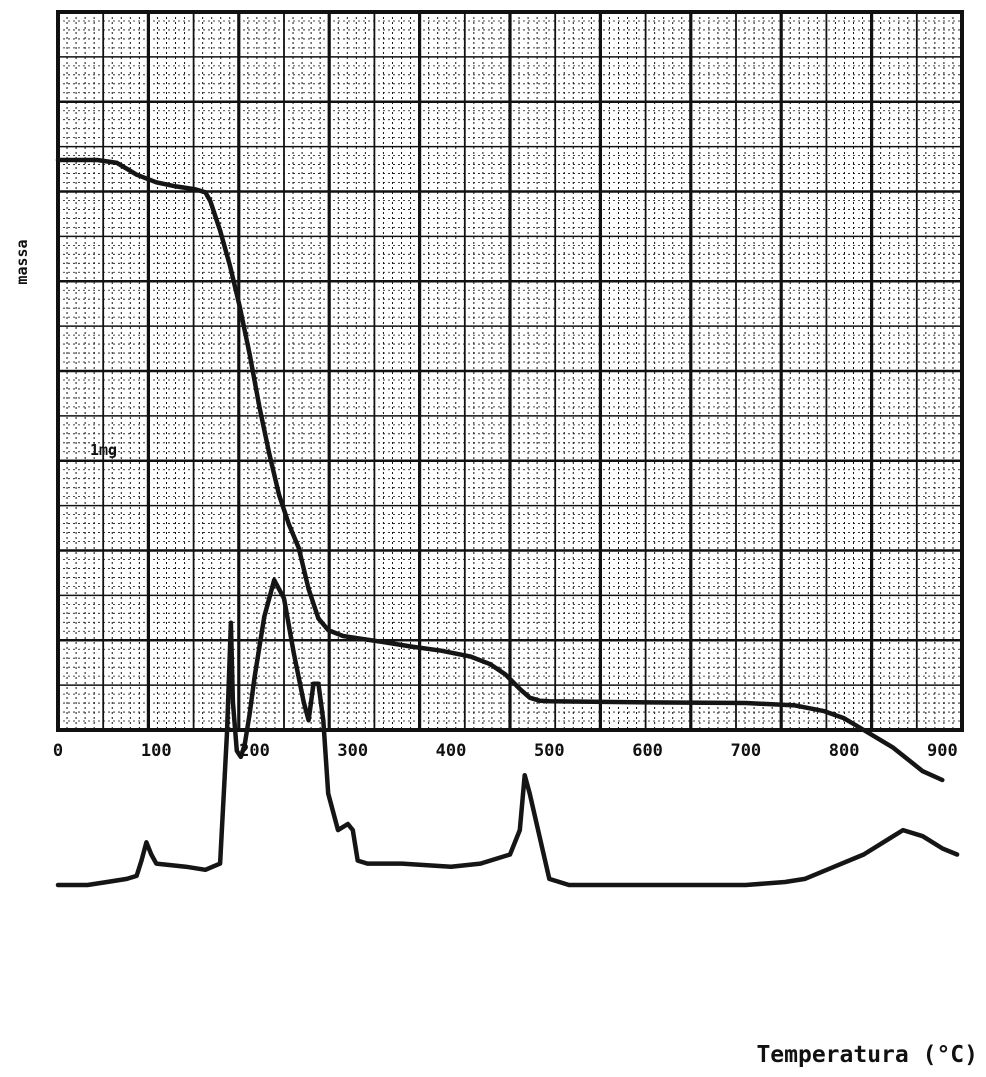 The image size is (986, 1077). What do you see at coordinates (103, 450) in the screenshot?
I see `annotation-1mg: 1mg` at bounding box center [103, 450].